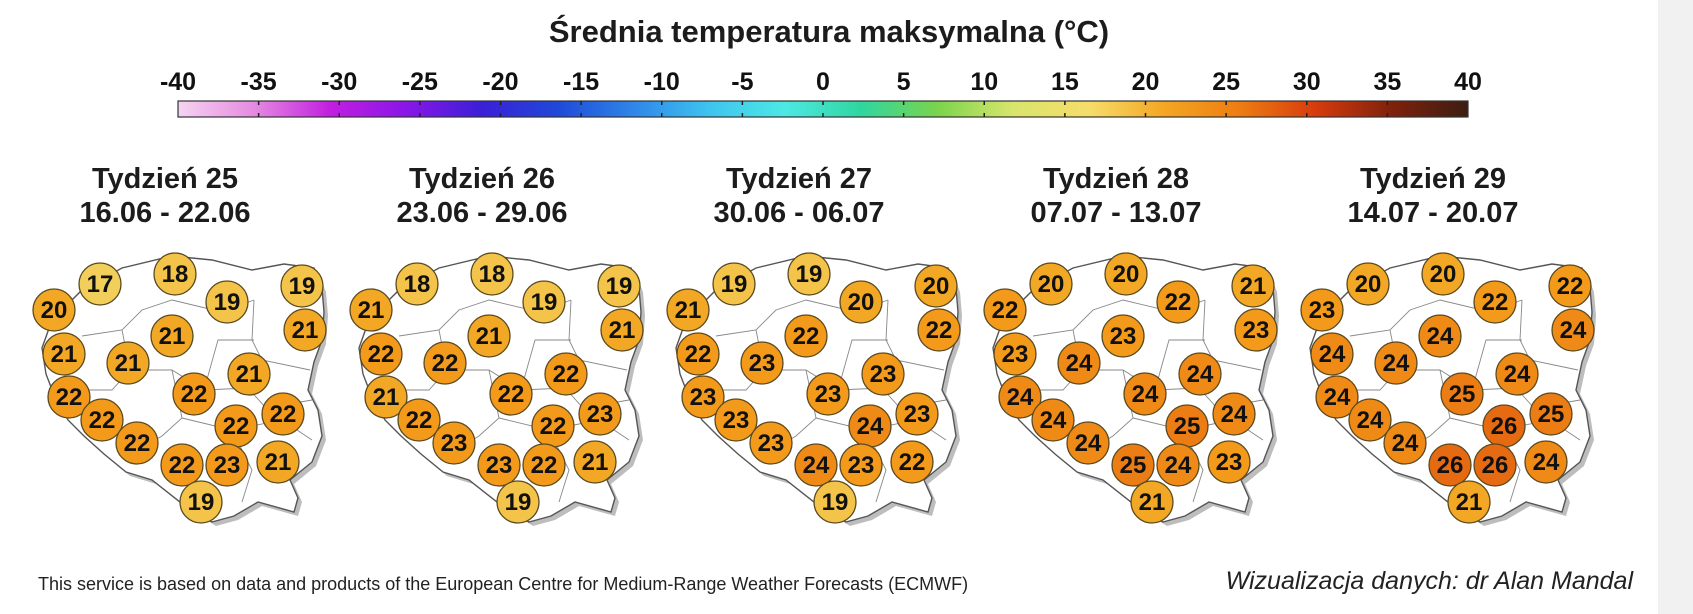  Describe the element at coordinates (259, 82) in the screenshot. I see `legend-tick-label: -35` at that location.